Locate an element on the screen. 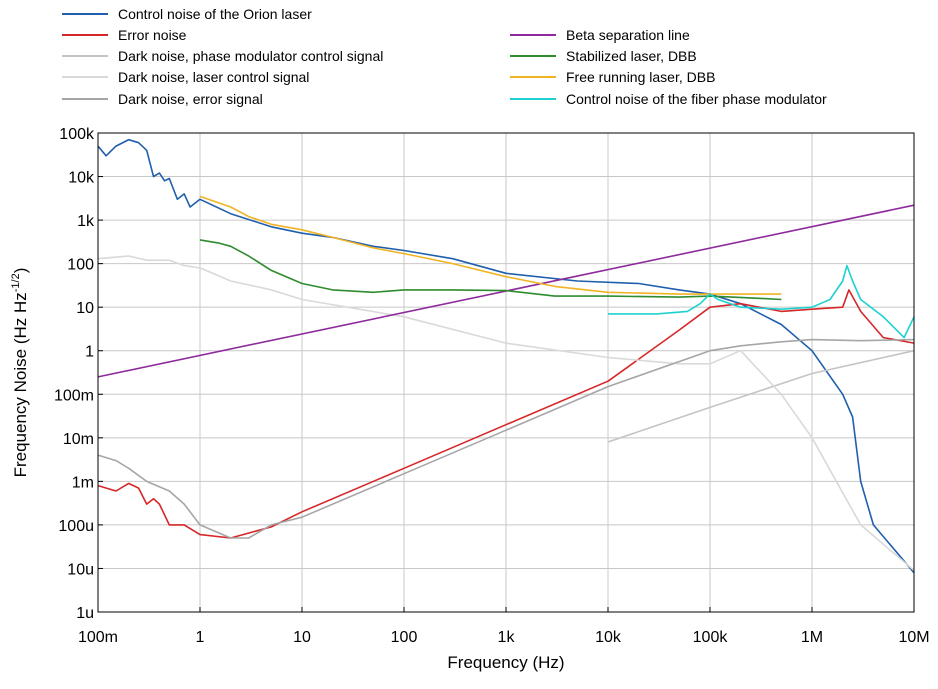 The height and width of the screenshot is (689, 938). x-axis-ticks: 100m 1 10 100 1k 10k 100k 1M 10M is located at coordinates (504, 626).